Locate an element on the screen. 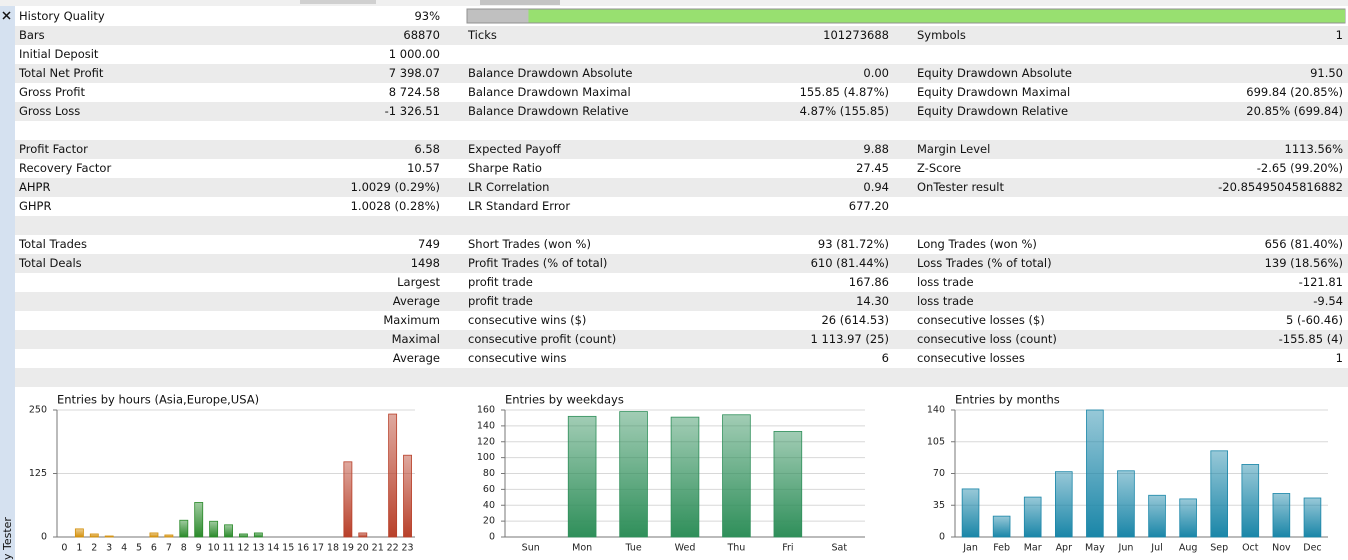  x-tick-label: 10 is located at coordinates (214, 548).